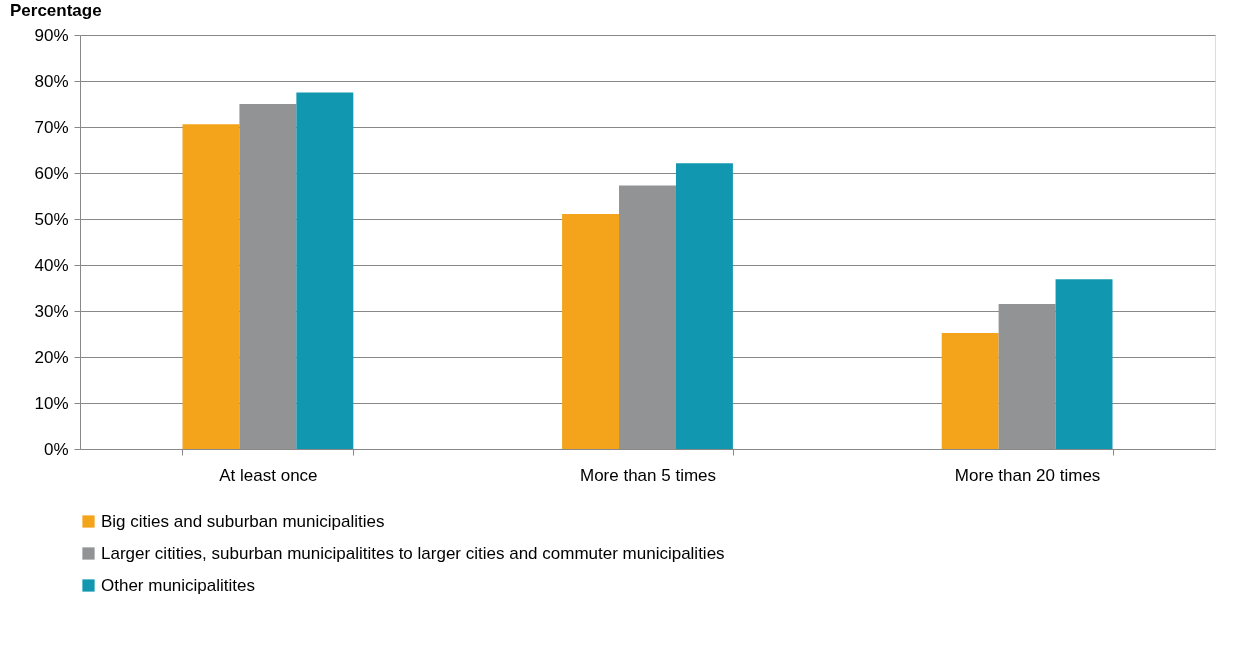  What do you see at coordinates (56, 10) in the screenshot?
I see `chart-title: Percentage` at bounding box center [56, 10].